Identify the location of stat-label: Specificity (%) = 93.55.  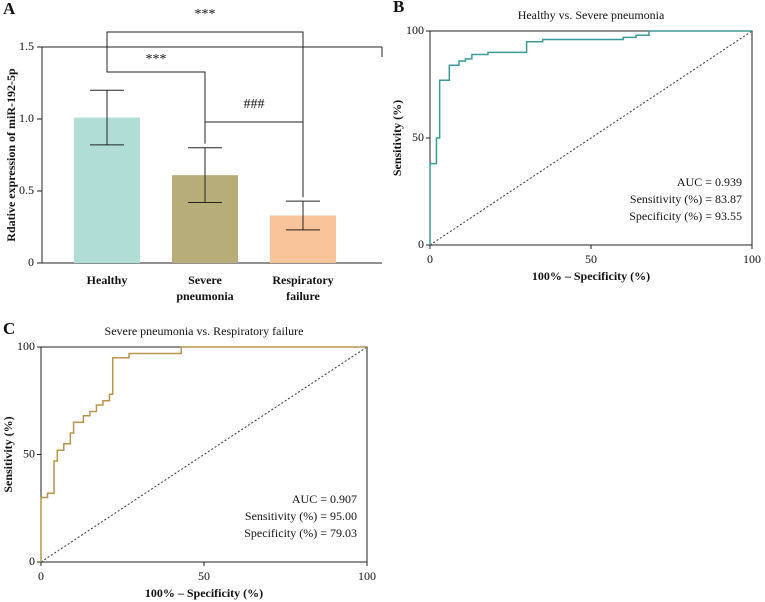
(685, 216).